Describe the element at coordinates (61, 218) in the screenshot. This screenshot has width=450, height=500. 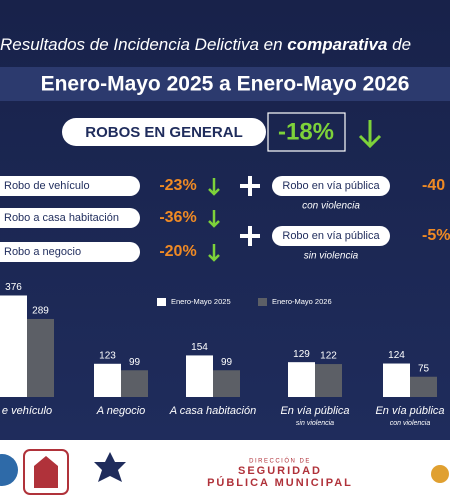
I see `item-label: Robo a casa habitación` at that location.